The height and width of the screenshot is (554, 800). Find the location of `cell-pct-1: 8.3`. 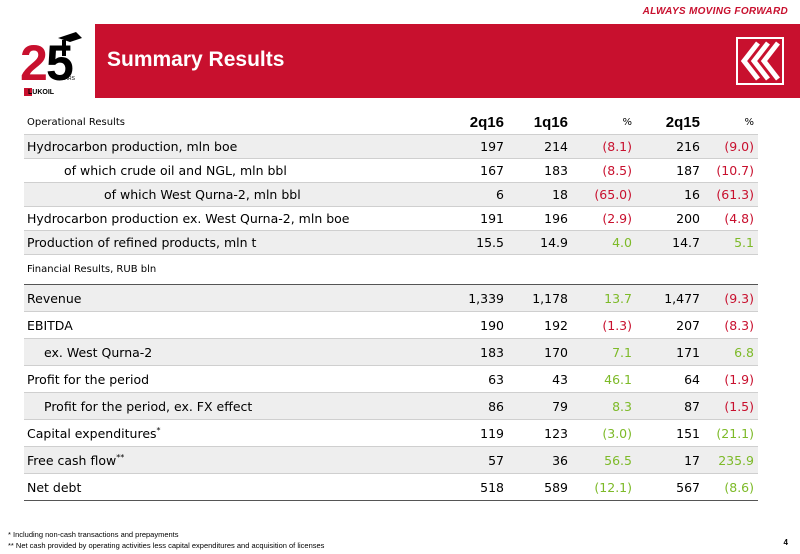

cell-pct-1: 8.3 is located at coordinates (622, 406).